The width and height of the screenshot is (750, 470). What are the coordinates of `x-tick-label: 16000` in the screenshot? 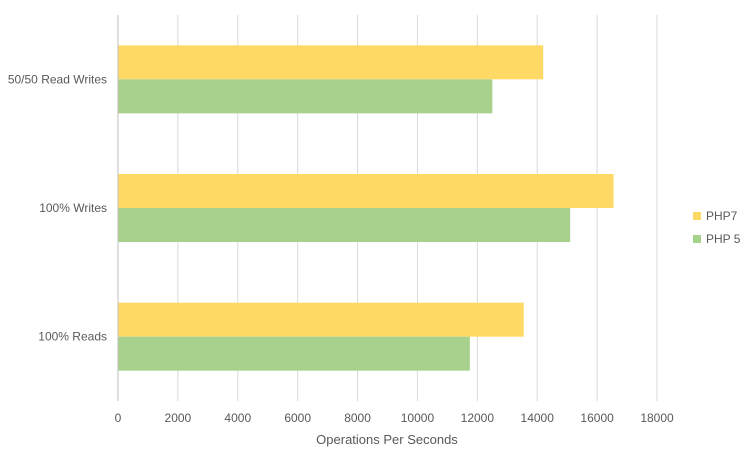 It's located at (597, 418).